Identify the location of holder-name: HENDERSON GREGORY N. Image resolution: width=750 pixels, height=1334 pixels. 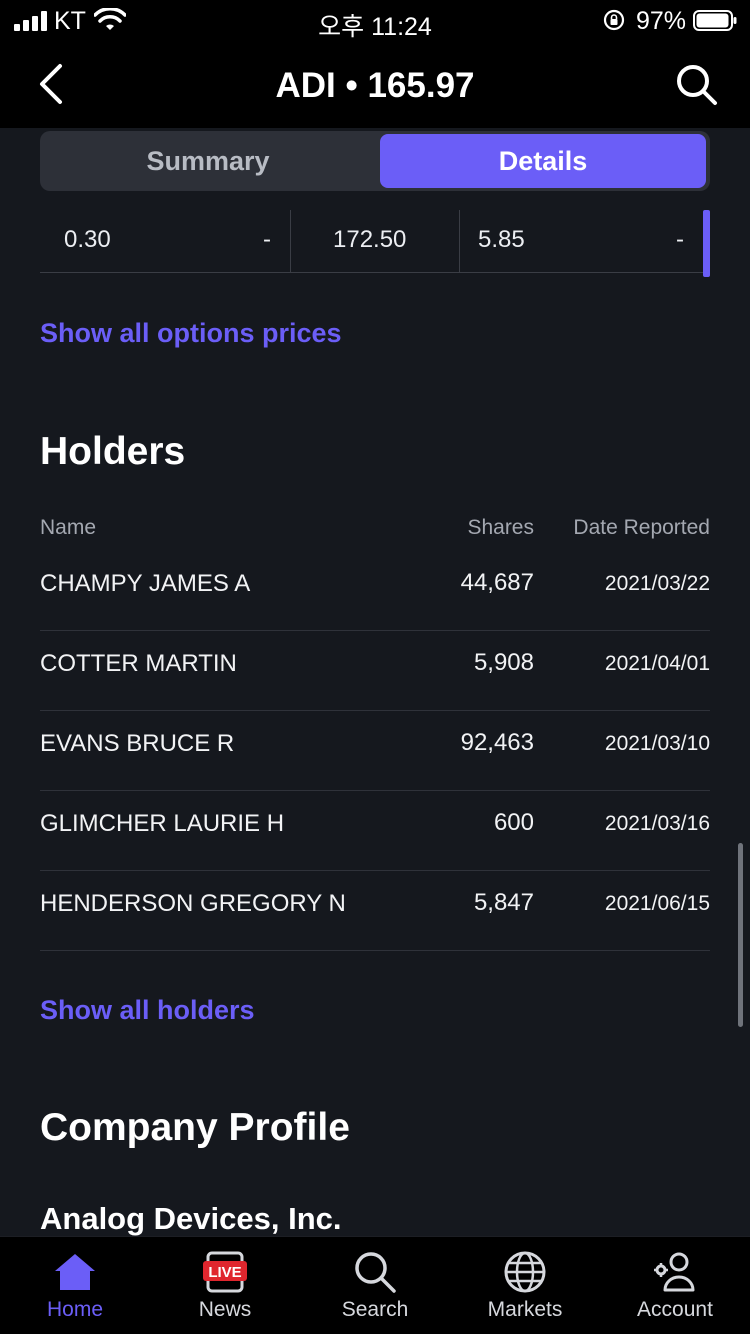
(193, 903).